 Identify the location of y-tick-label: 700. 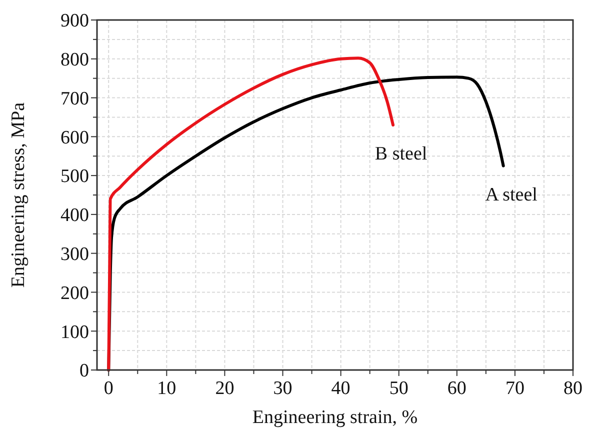
(74, 99).